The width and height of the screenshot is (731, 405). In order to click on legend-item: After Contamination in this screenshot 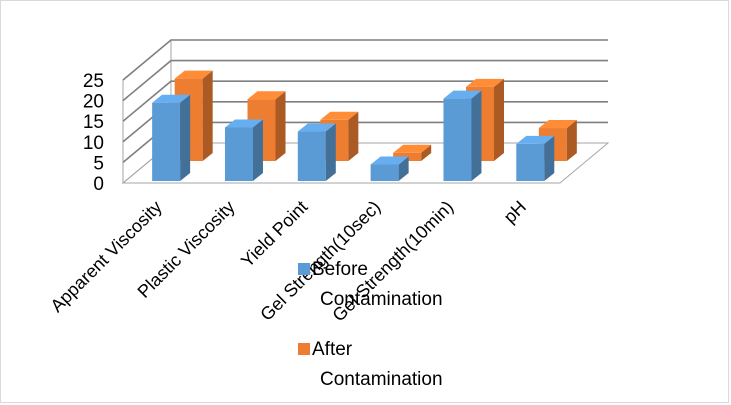, I will do `click(370, 364)`.